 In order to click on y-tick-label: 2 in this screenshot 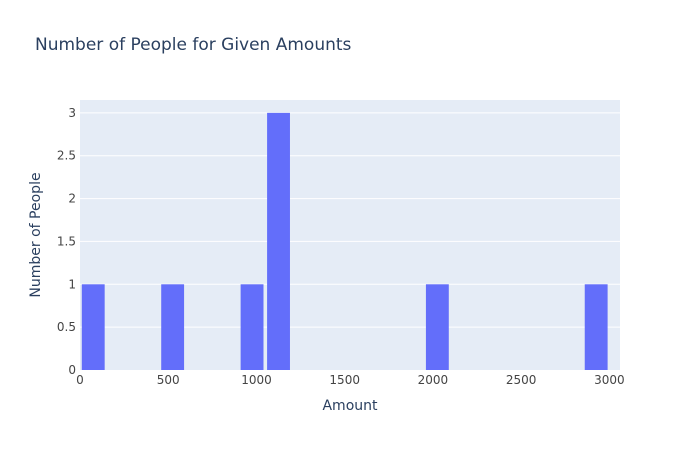, I will do `click(72, 199)`.